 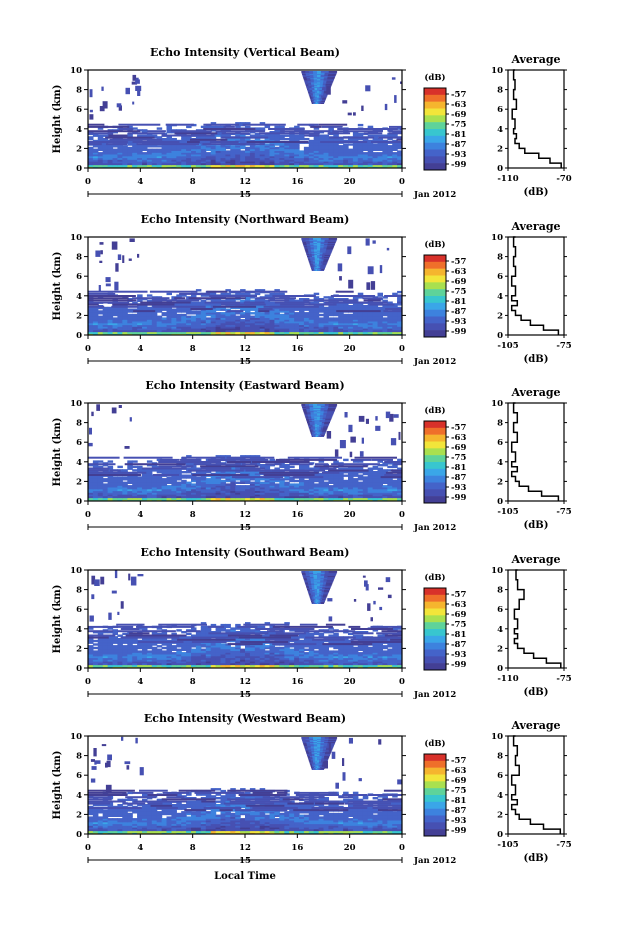 I want to click on colorbar-swatch, so click(x=435, y=98).